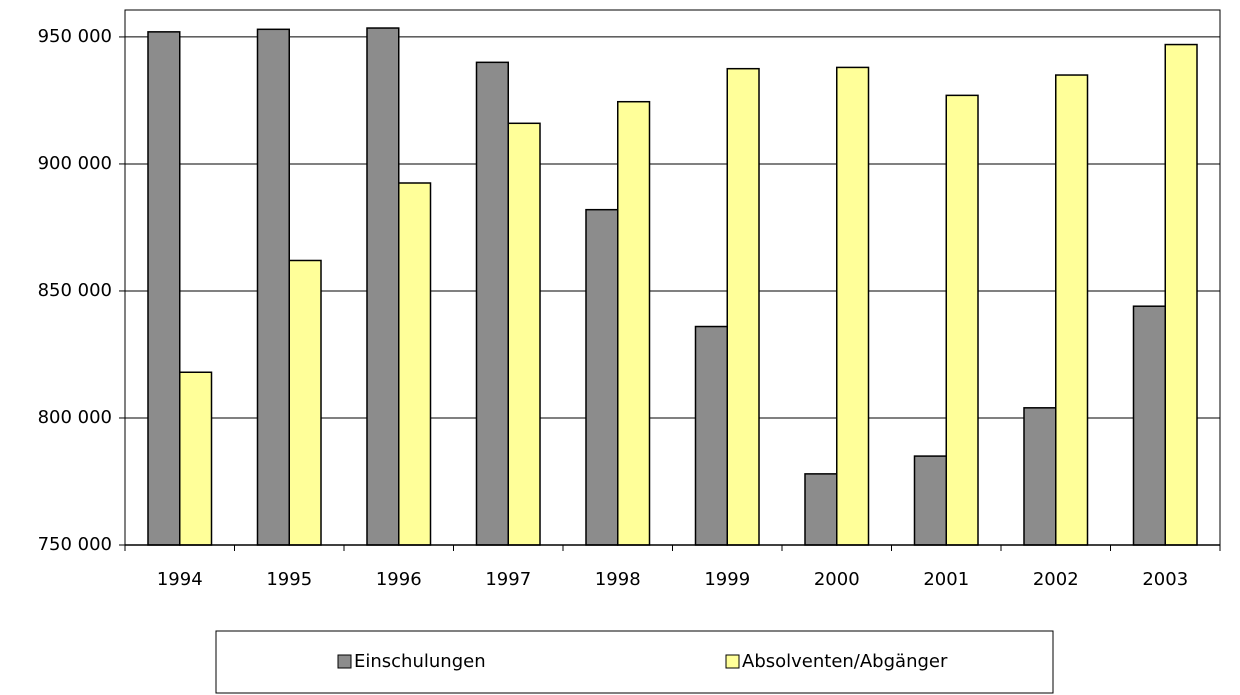 Image resolution: width=1240 pixels, height=695 pixels. What do you see at coordinates (845, 661) in the screenshot?
I see `legend-label: Absolventen/Abgänger` at bounding box center [845, 661].